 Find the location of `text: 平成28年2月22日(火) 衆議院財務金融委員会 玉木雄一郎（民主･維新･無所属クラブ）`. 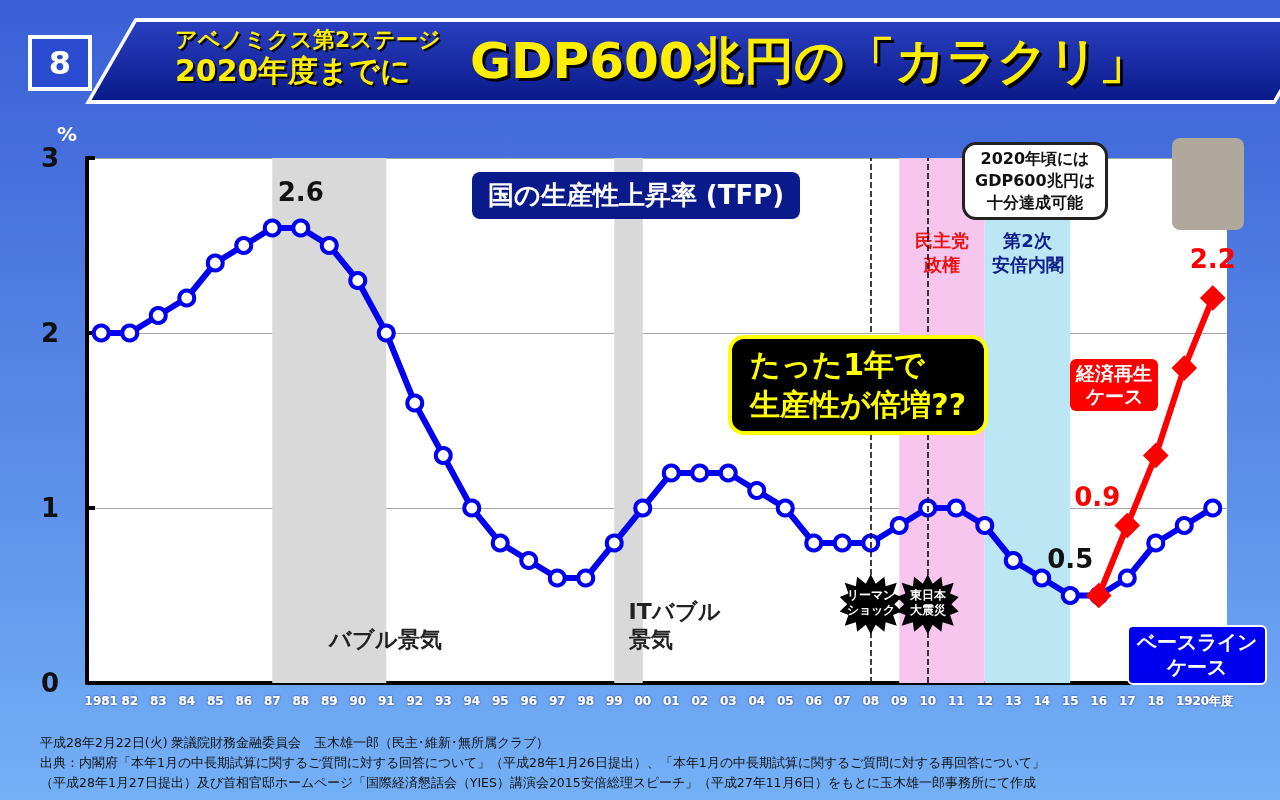

text: 平成28年2月22日(火) 衆議院財務金融委員会 玉木雄一郎（民主･維新･無所属クラブ） is located at coordinates (295, 743).